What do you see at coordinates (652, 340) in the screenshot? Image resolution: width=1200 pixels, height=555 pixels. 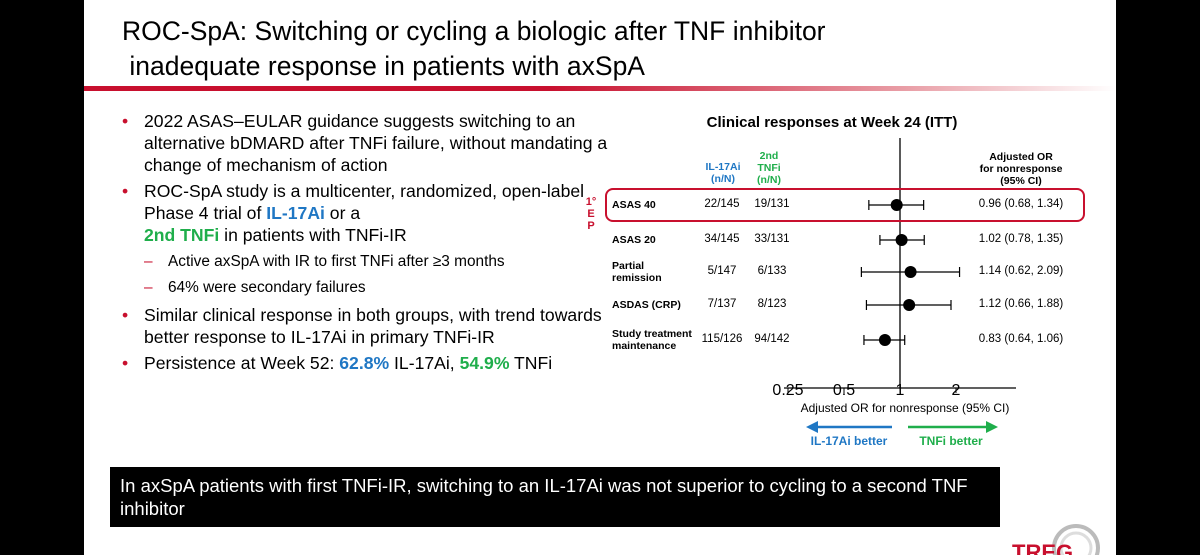 I see `row-label: Study treatment maintenance` at bounding box center [652, 340].